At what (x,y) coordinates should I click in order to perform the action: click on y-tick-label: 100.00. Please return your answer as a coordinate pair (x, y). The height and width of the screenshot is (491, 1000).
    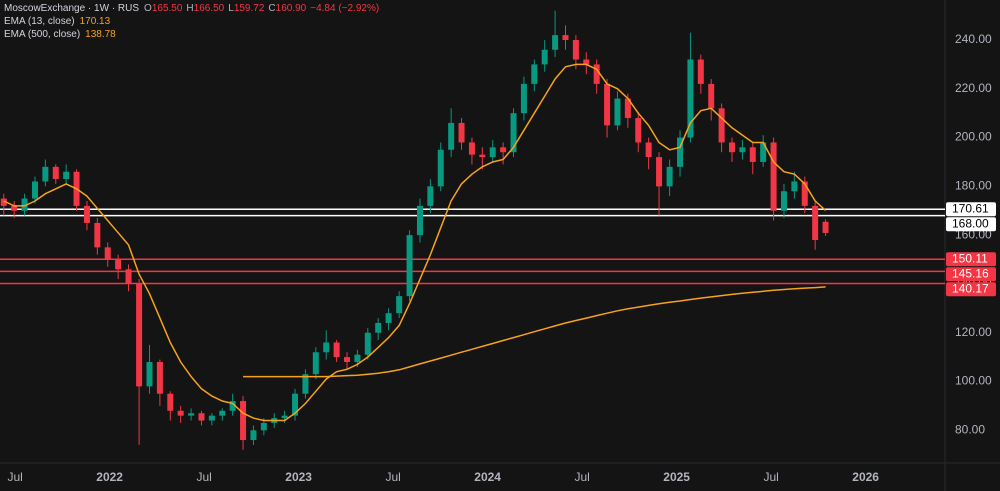
    Looking at the image, I should click on (973, 381).